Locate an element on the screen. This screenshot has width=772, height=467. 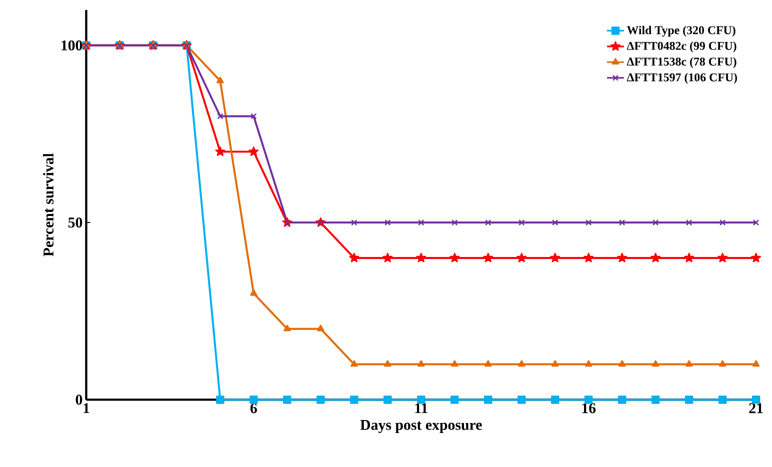
legend-label: ΔFTT1538c (78 CFU) is located at coordinates (681, 62).